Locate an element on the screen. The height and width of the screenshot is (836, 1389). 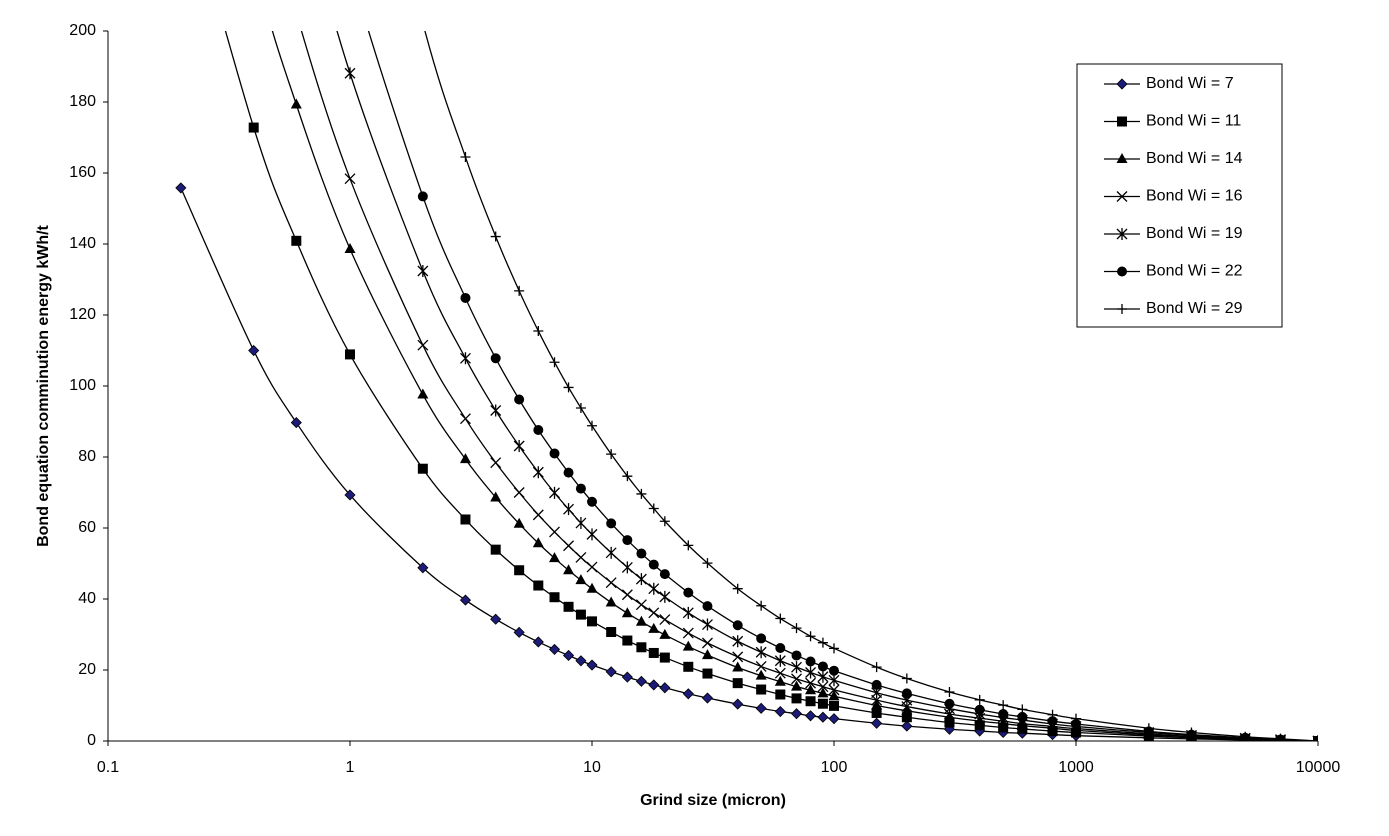
legend-box is located at coordinates (1179, 195).